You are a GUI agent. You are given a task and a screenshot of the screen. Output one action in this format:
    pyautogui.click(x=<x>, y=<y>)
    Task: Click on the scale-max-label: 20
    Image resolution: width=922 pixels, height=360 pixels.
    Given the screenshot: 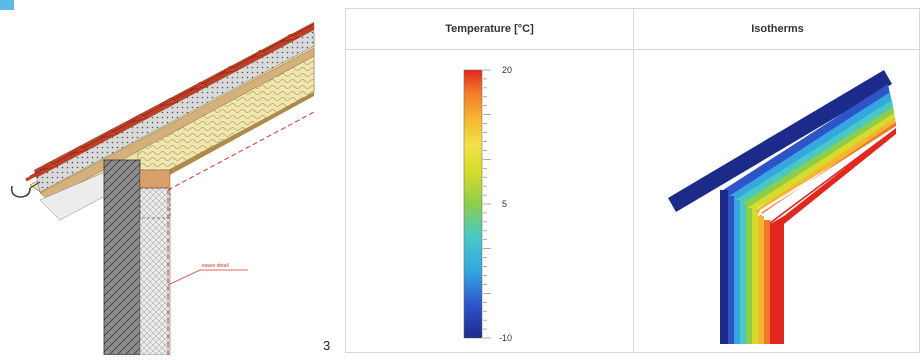 What is the action you would take?
    pyautogui.click(x=507, y=70)
    